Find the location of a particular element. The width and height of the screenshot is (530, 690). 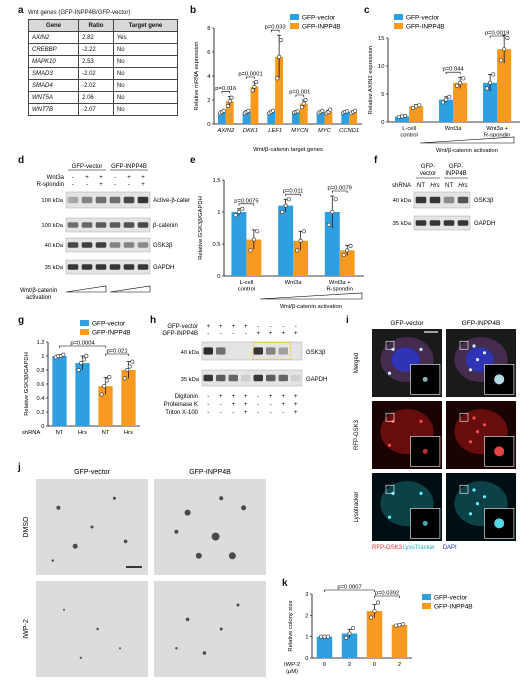

panel-label-d: d is located at coordinates (21, 160).